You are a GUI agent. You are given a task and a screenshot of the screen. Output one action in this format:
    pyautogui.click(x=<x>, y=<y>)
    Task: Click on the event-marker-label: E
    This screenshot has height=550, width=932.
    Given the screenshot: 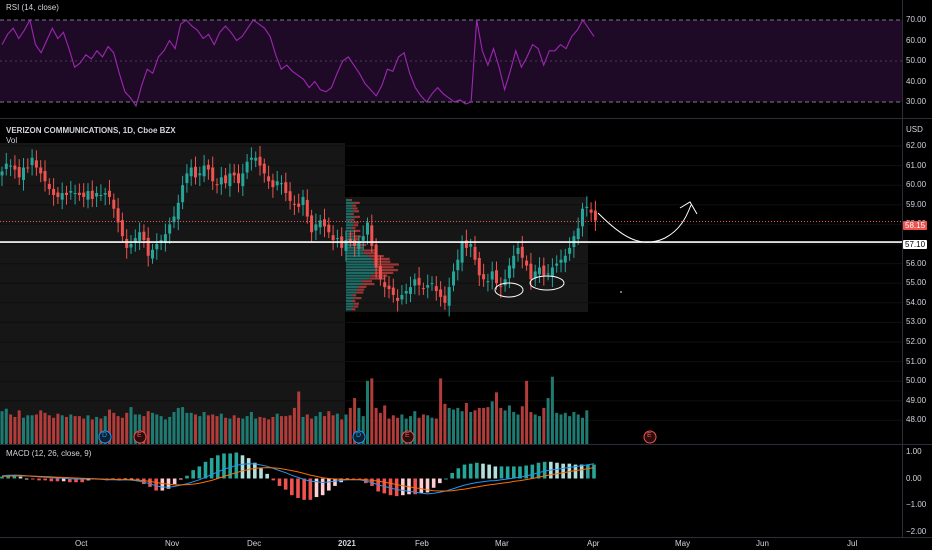 What is the action you would take?
    pyautogui.click(x=407, y=435)
    